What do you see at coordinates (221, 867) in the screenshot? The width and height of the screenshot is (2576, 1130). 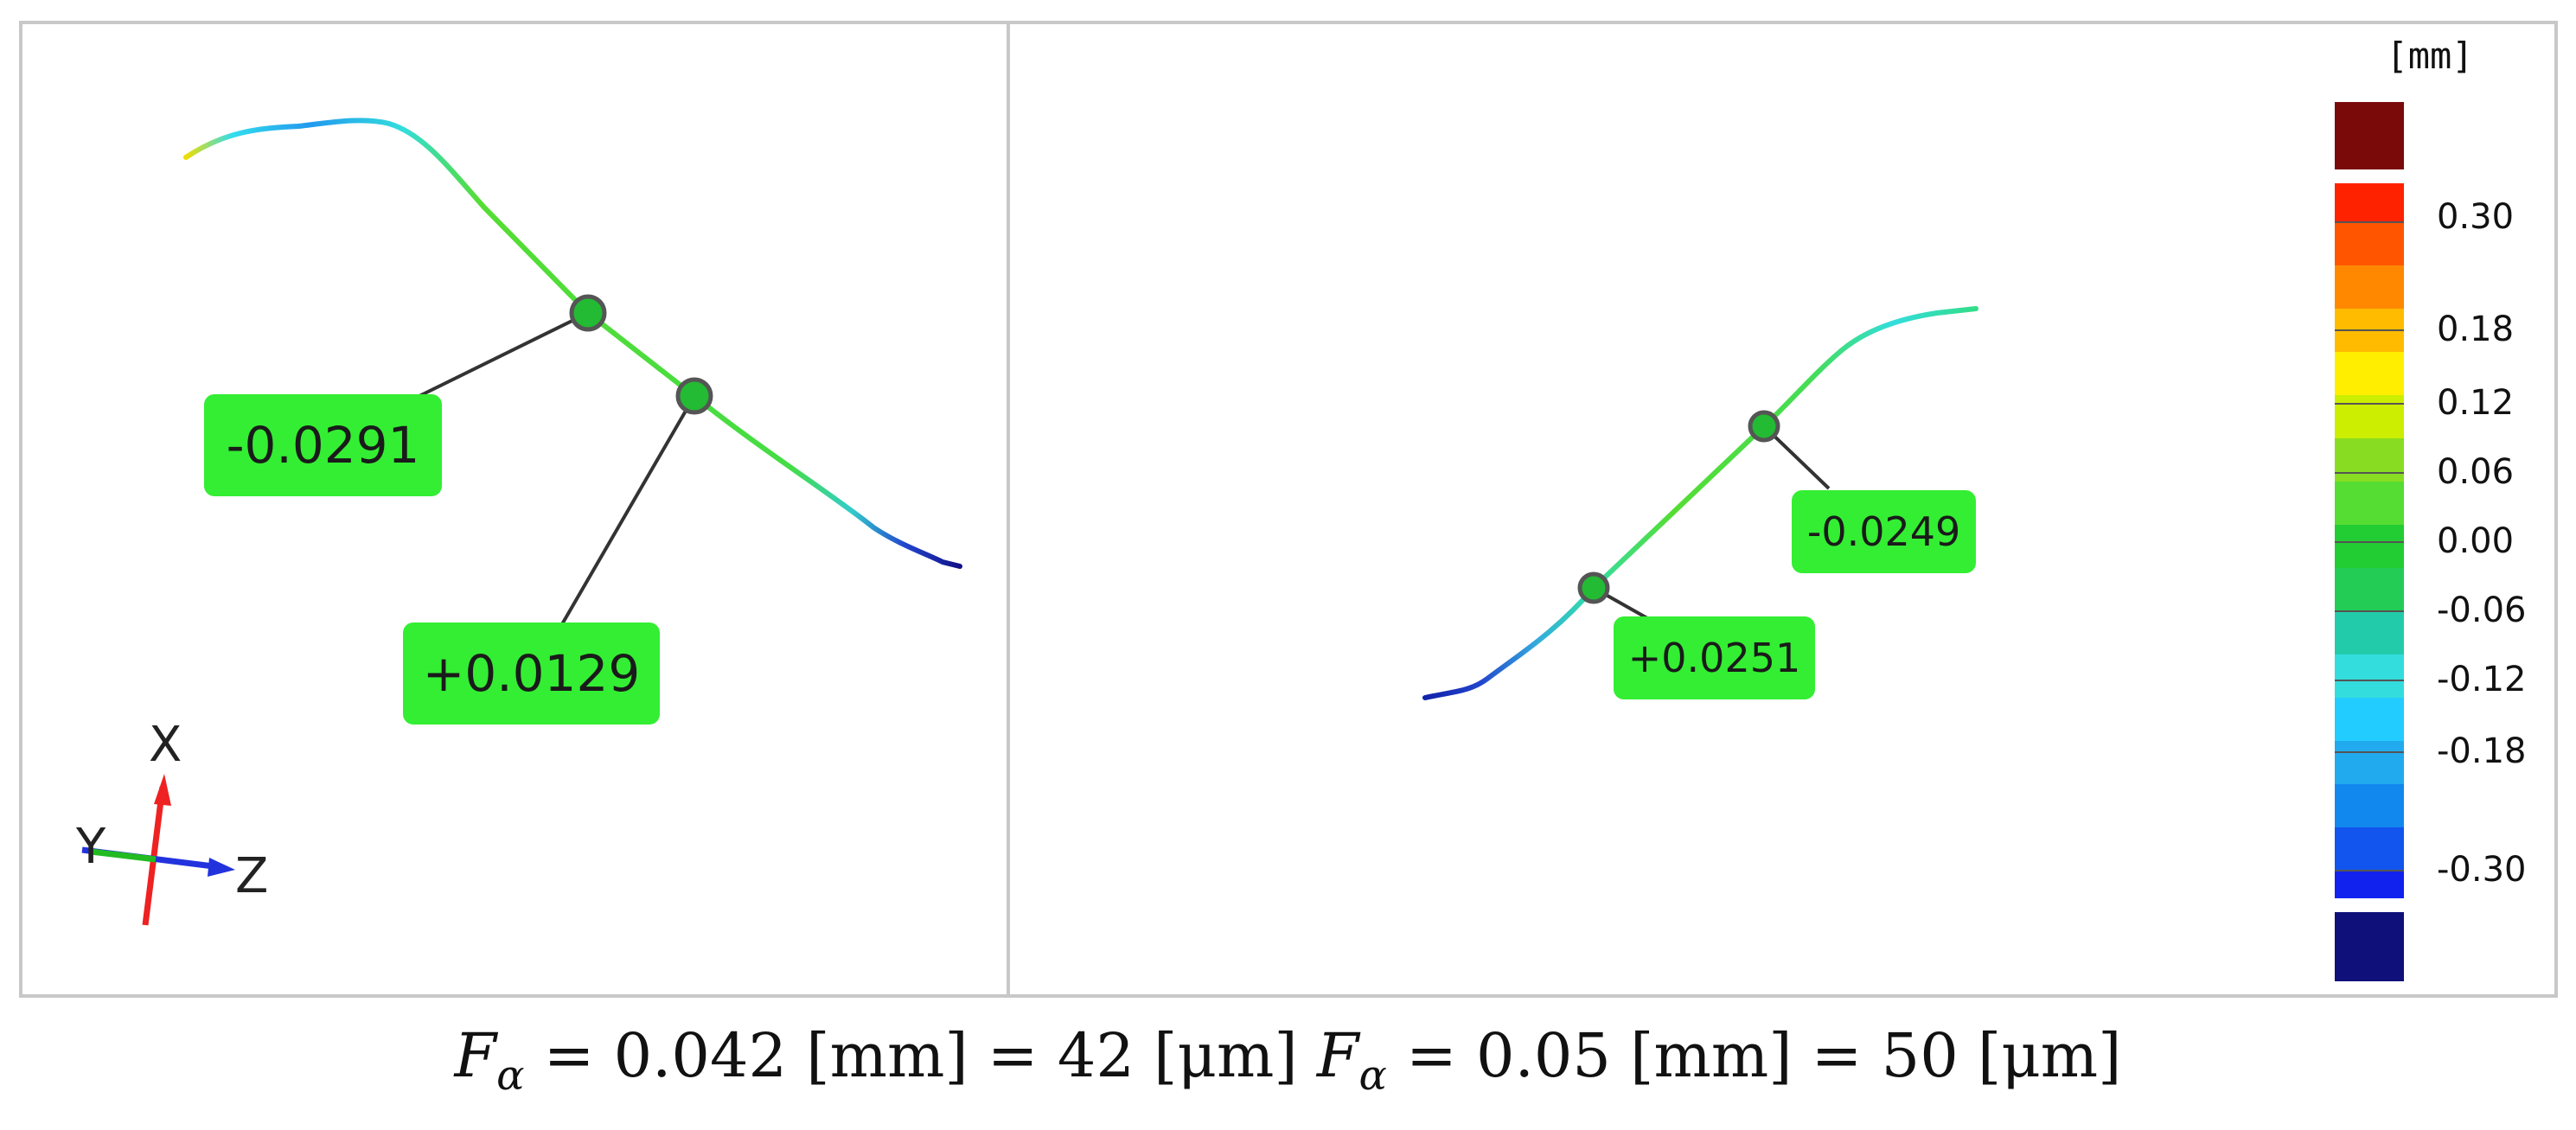 I see `triad-z-arrowhead` at bounding box center [221, 867].